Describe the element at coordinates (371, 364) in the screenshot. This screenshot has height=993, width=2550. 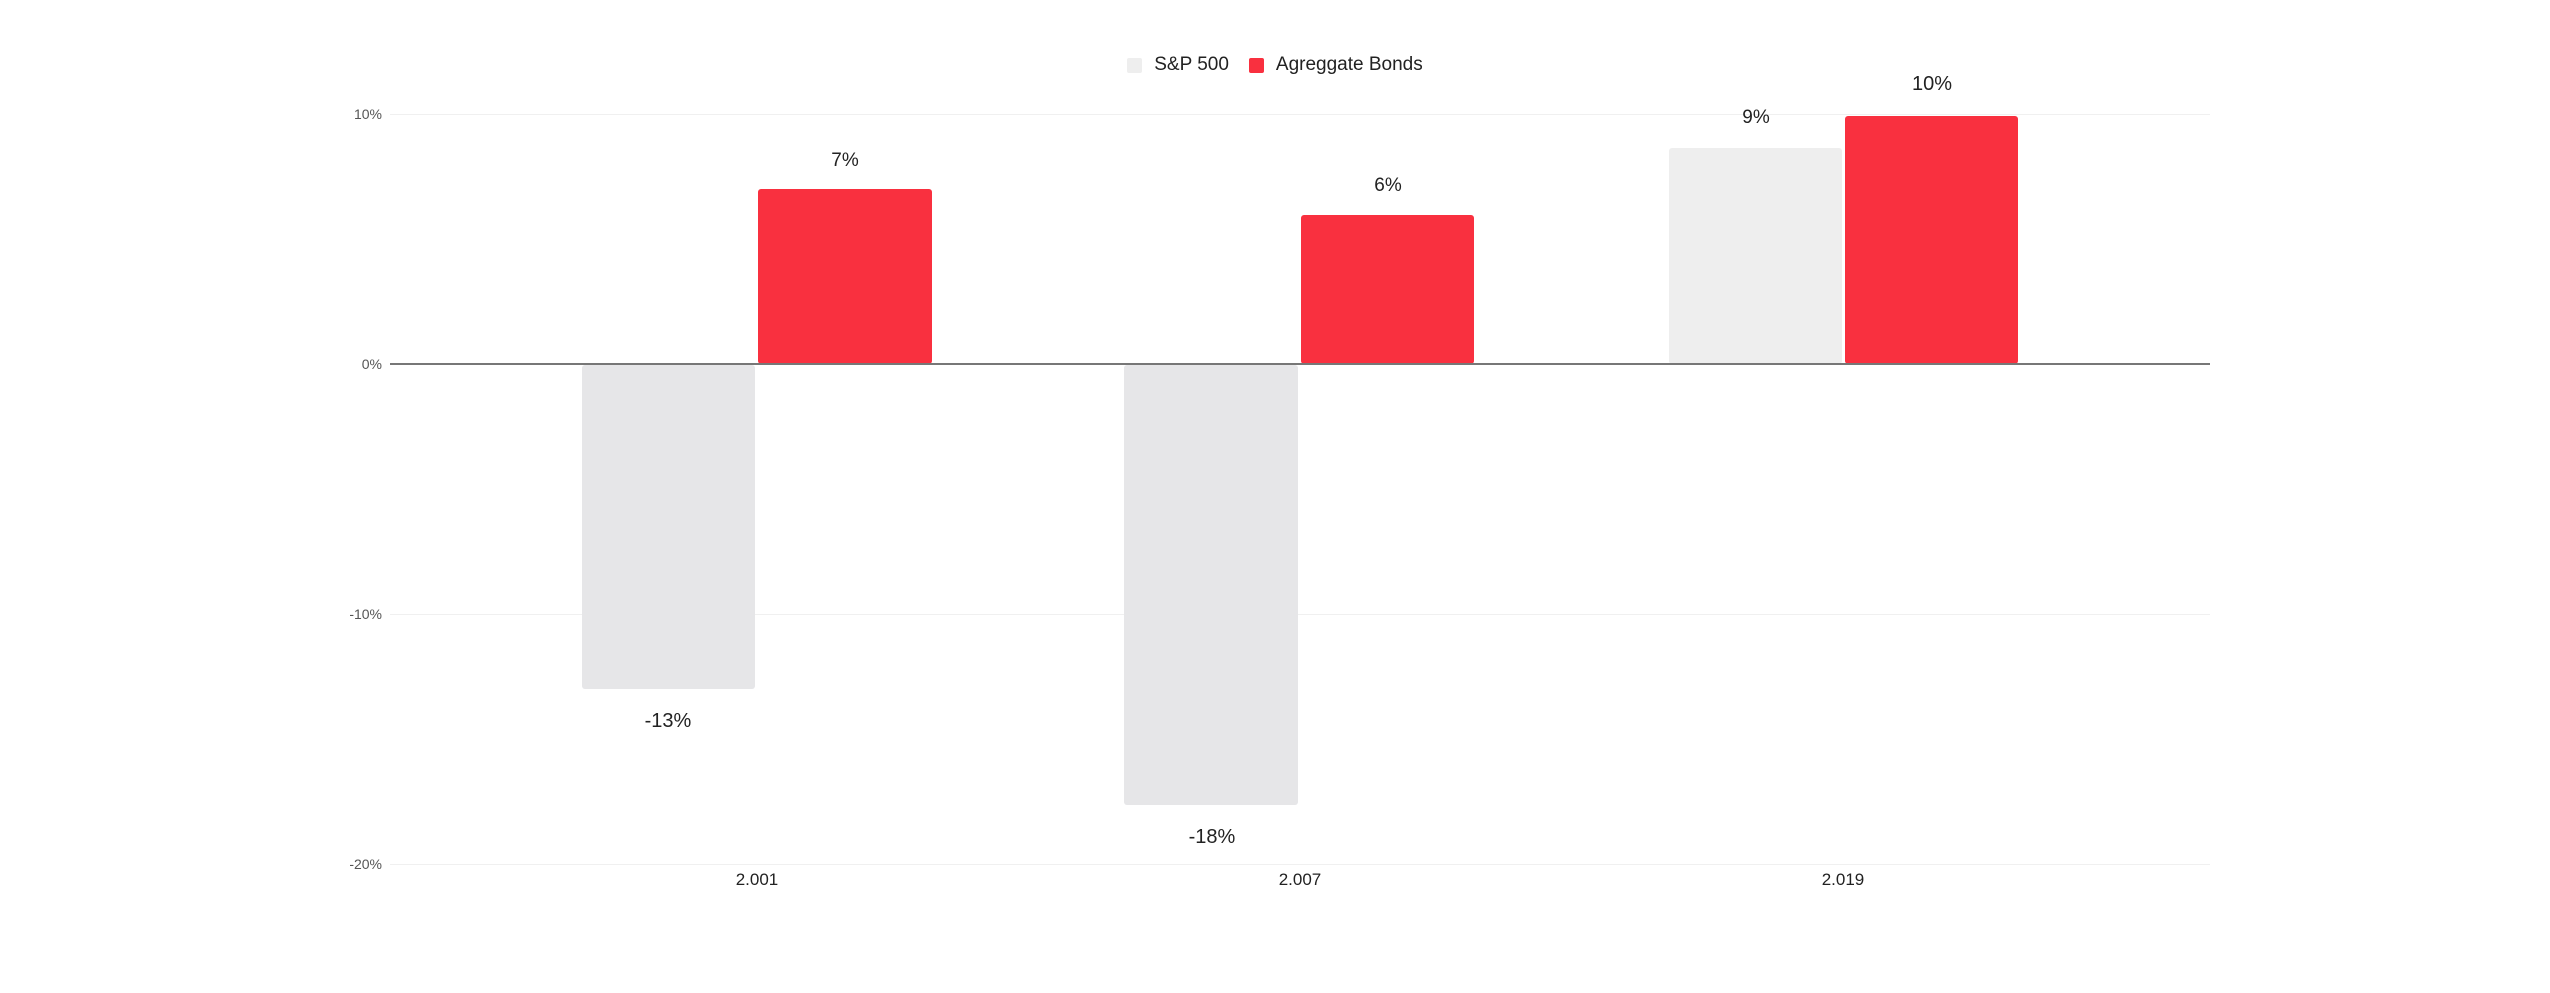
I see `y-tick-0: 0%` at that location.